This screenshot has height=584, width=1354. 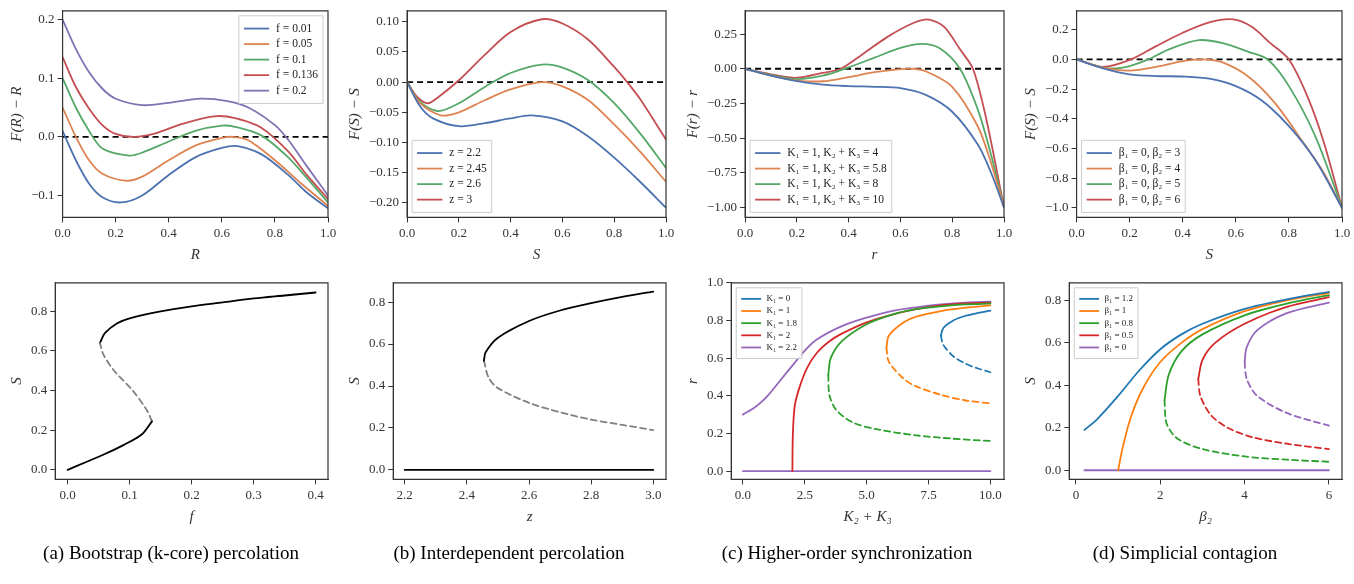 What do you see at coordinates (847, 553) in the screenshot?
I see `text: (c) Higher-order synchronization` at bounding box center [847, 553].